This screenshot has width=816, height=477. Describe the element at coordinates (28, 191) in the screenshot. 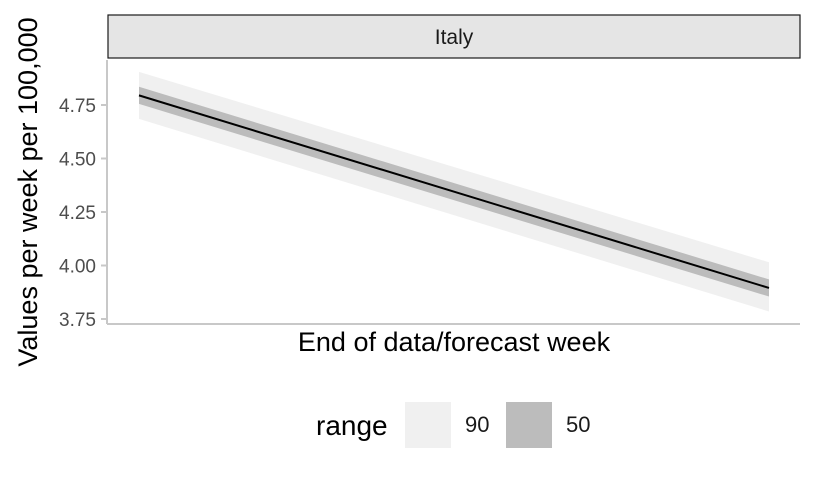

I see `y-axis-title: Values per week per 100,000` at that location.